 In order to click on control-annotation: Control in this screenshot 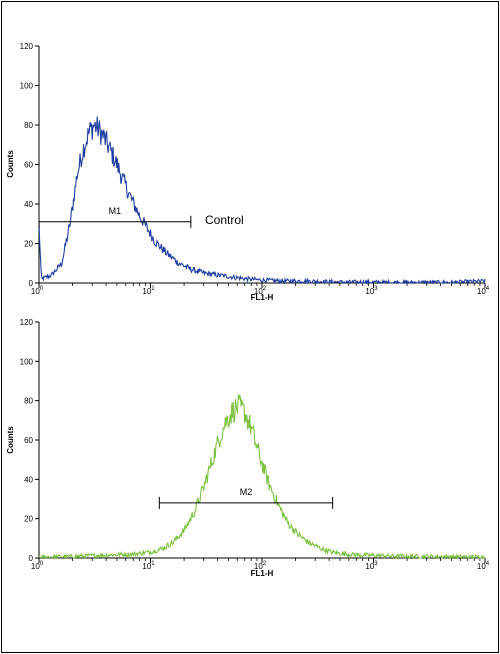, I will do `click(224, 220)`.